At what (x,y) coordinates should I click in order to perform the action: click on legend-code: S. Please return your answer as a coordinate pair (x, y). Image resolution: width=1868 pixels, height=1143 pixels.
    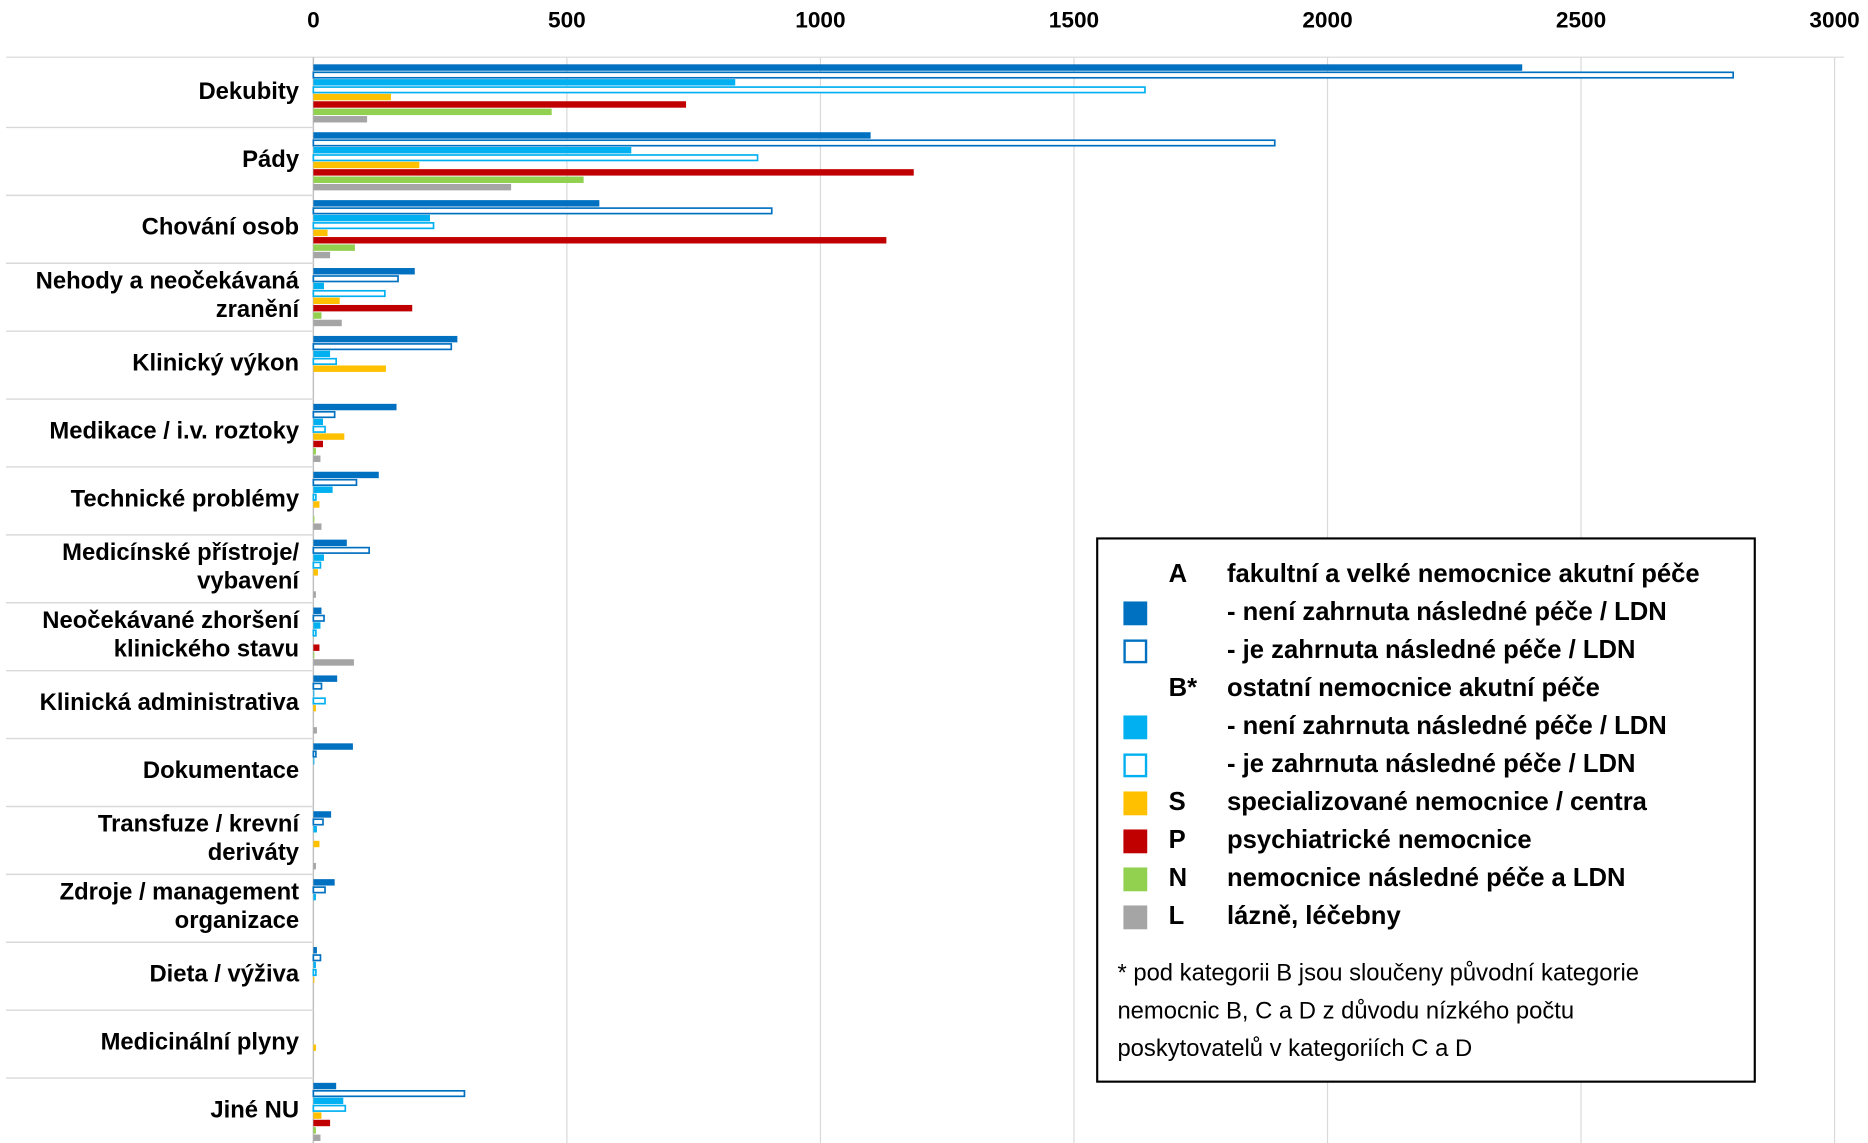
    Looking at the image, I should click on (1177, 802).